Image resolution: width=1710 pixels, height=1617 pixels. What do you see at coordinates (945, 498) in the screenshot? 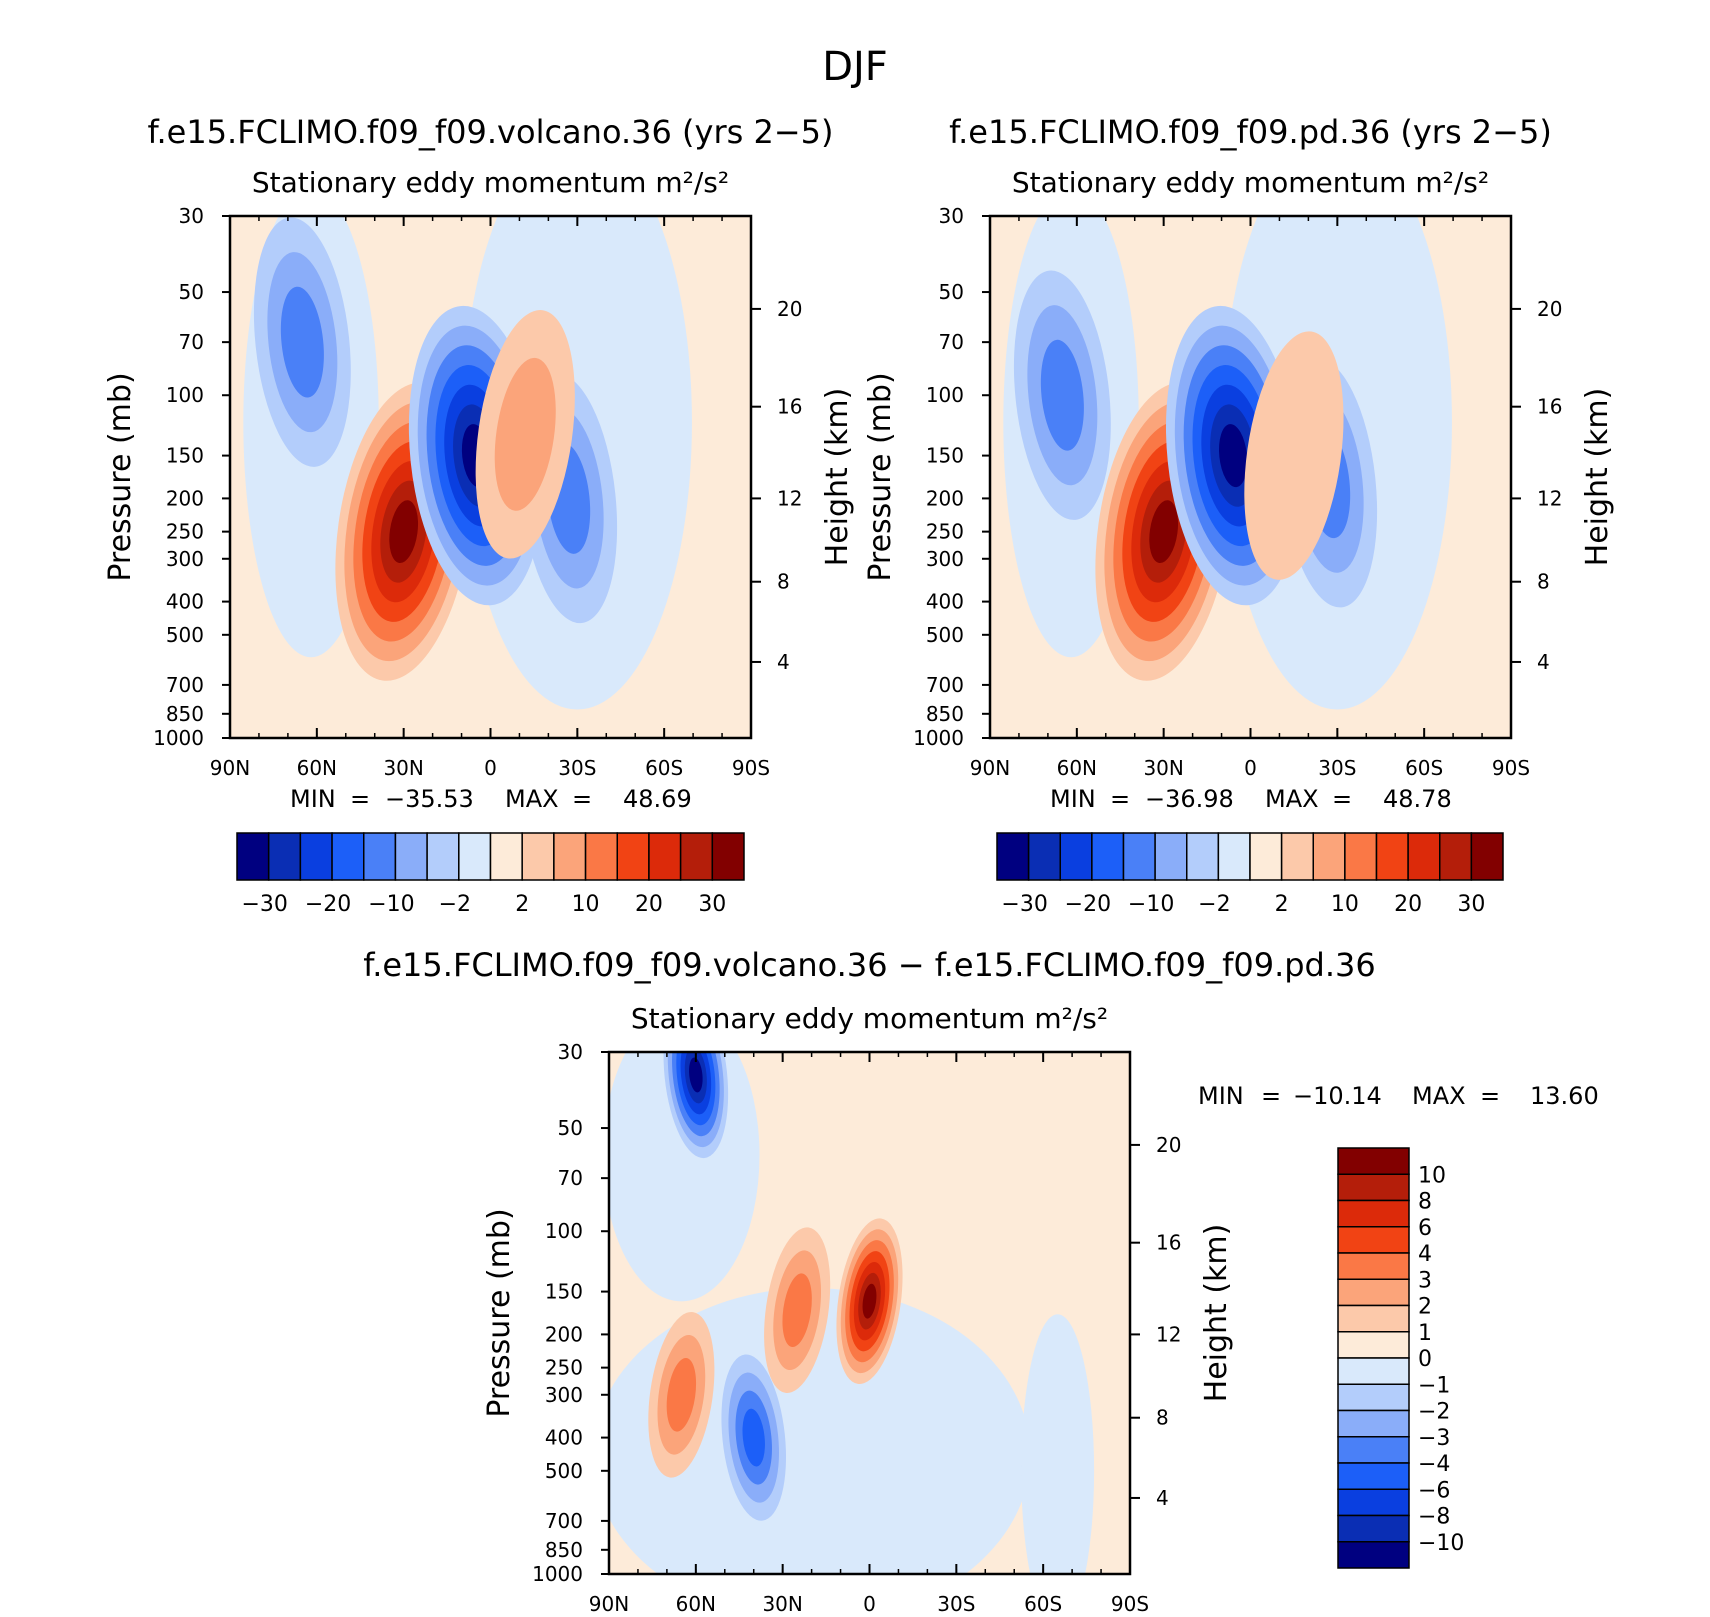
I see `y-tick-label: 200` at bounding box center [945, 498].